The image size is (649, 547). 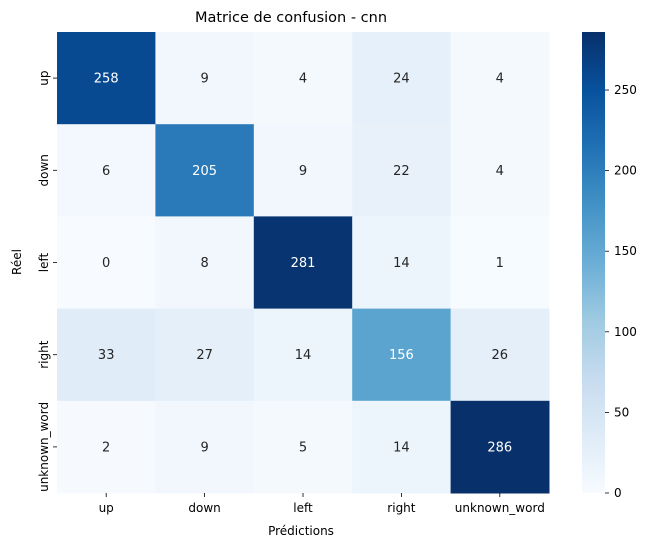 What do you see at coordinates (44, 447) in the screenshot?
I see `y-tick-label: unknown_word` at bounding box center [44, 447].